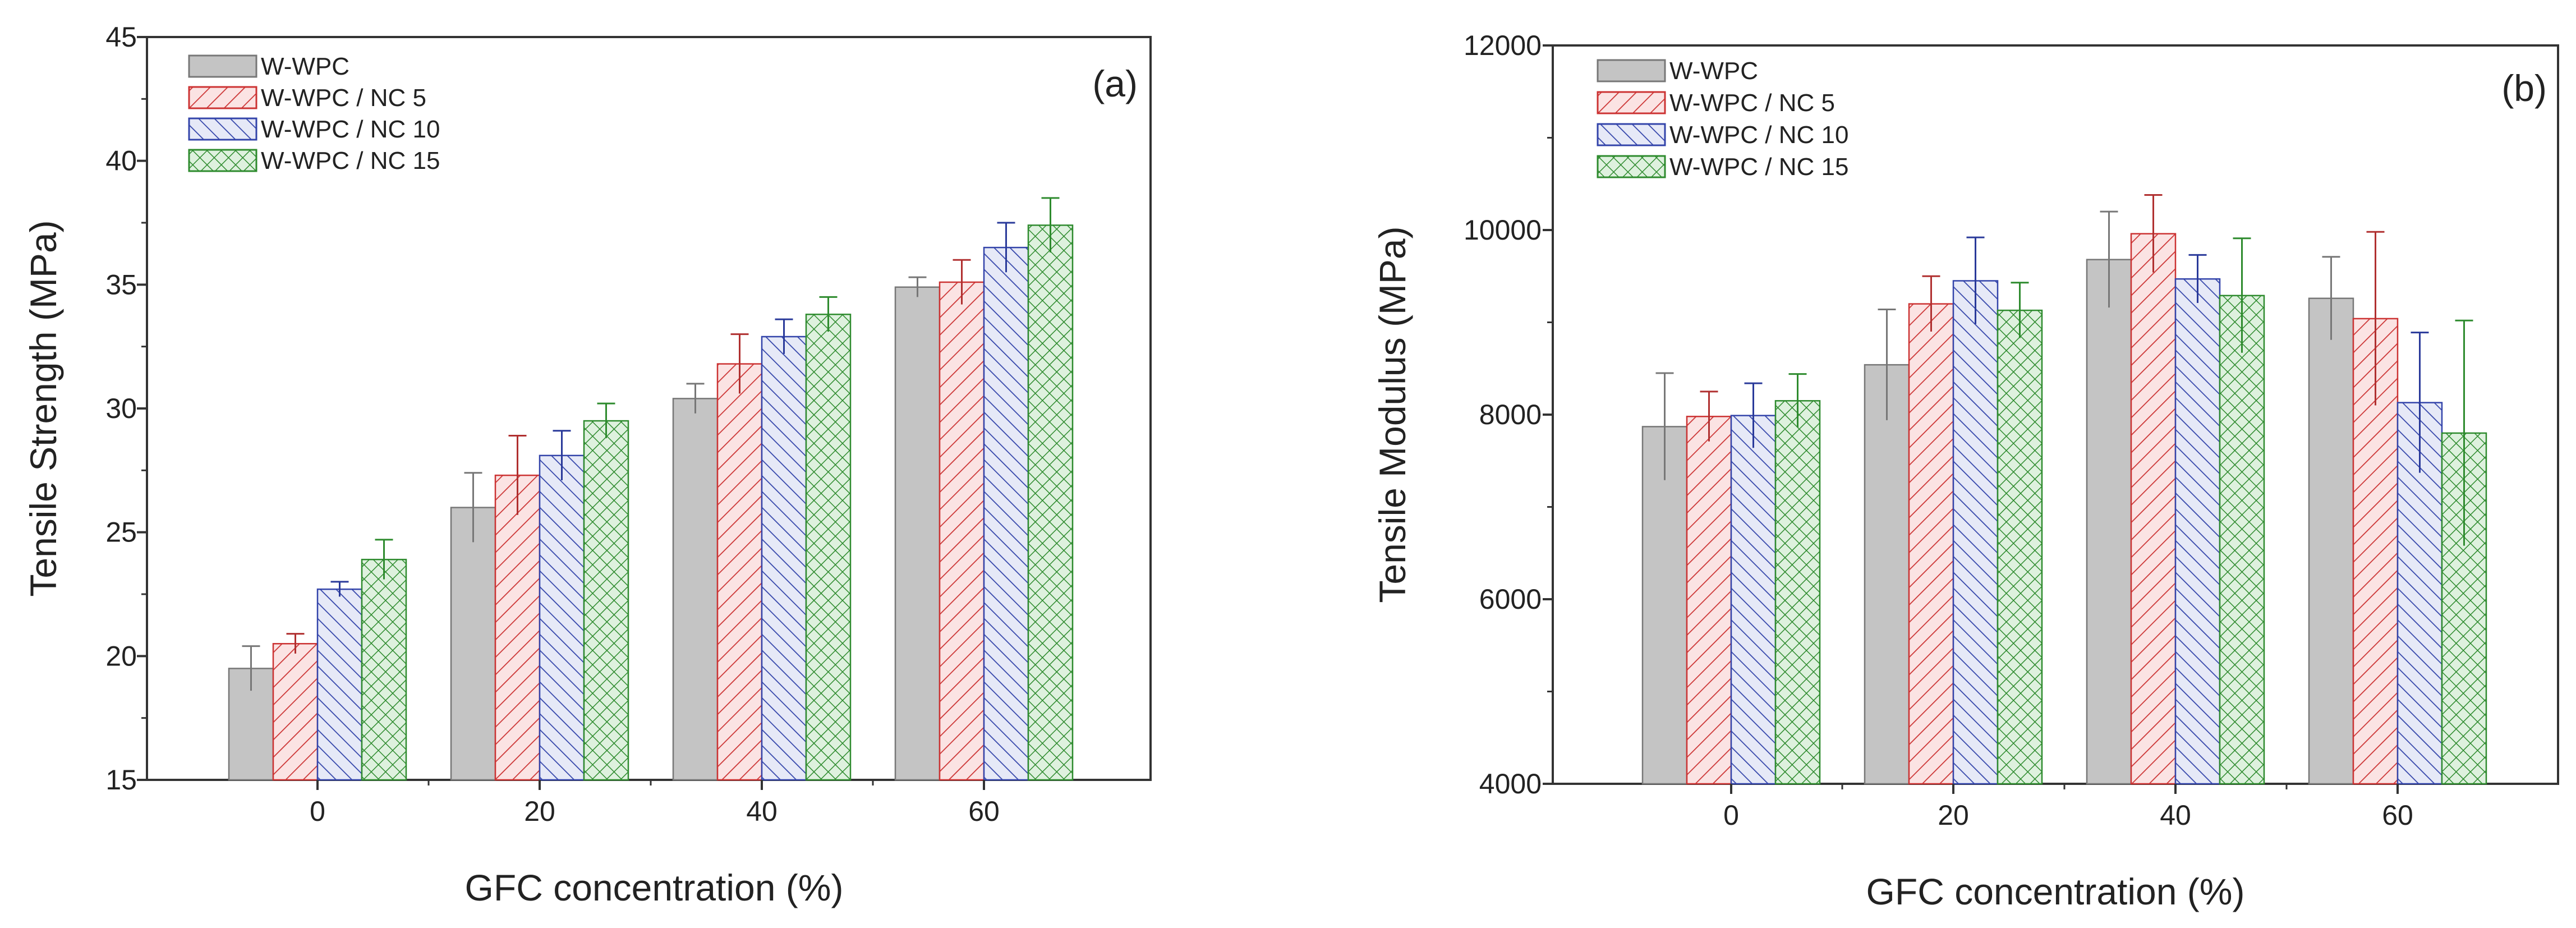 Image resolution: width=2576 pixels, height=928 pixels. Describe the element at coordinates (2175, 815) in the screenshot. I see `panel-b-x-tick-label: 40` at that location.